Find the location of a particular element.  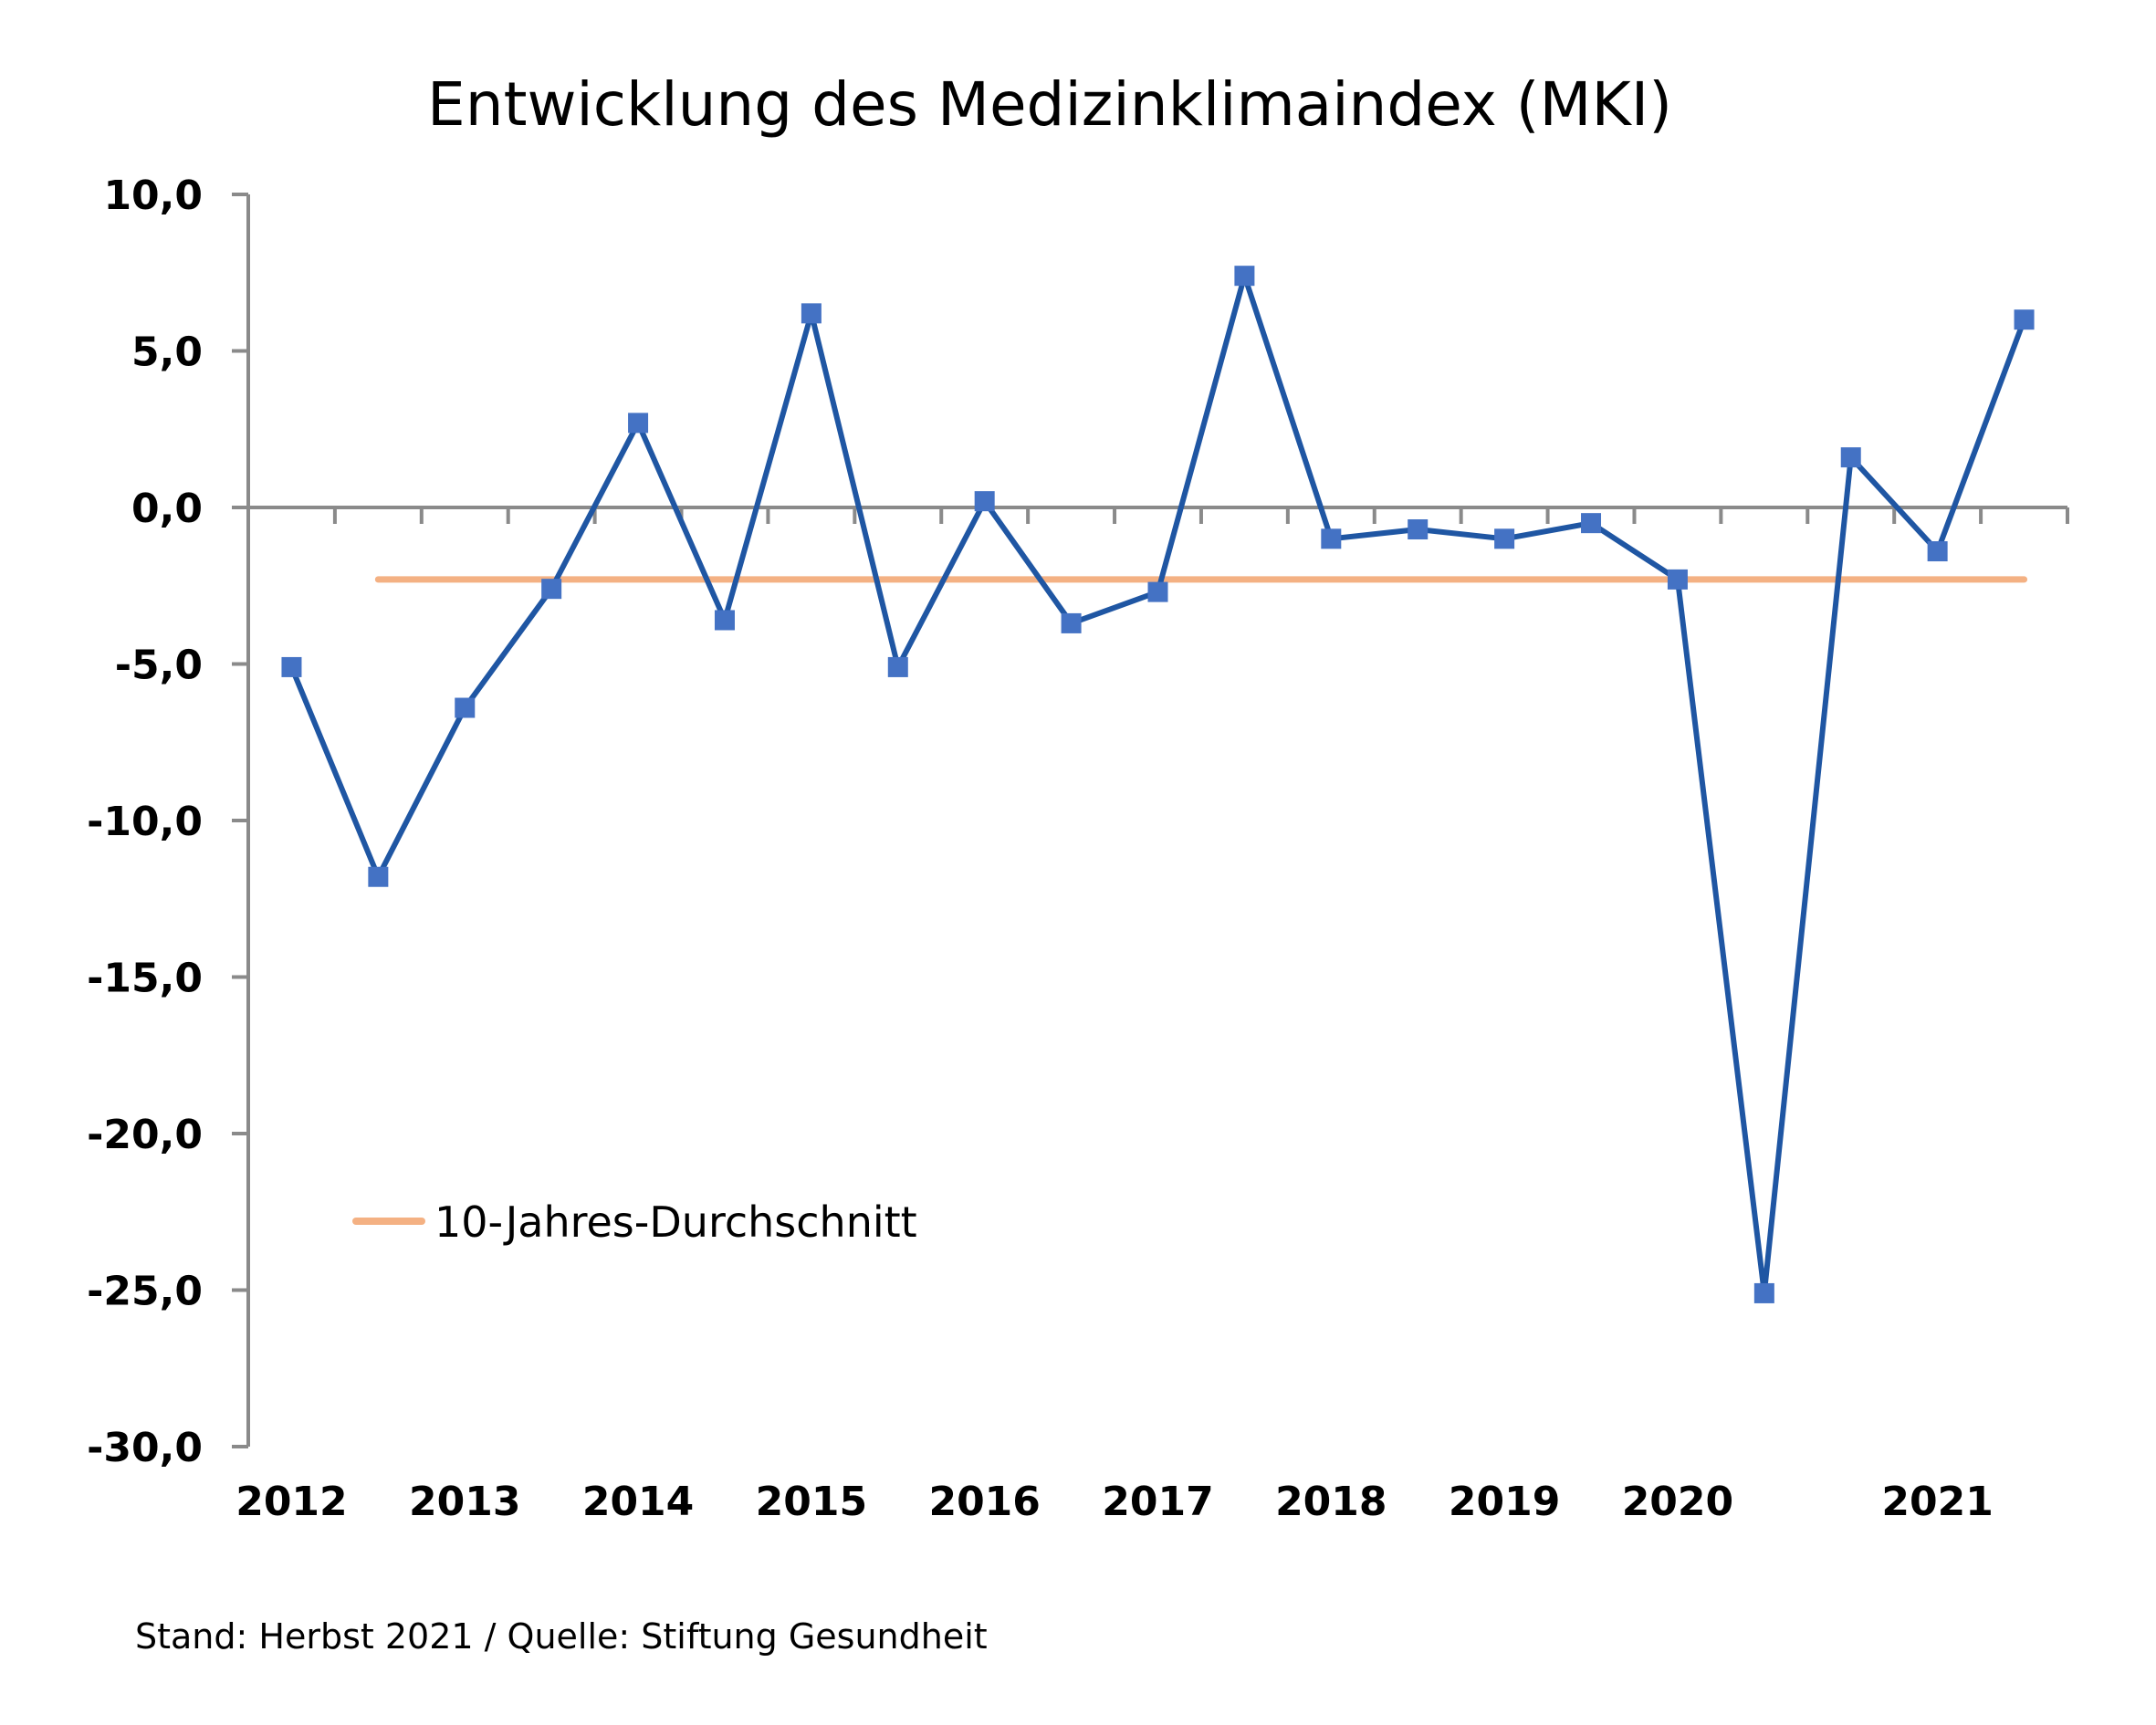

x-tick-label: 2017 is located at coordinates (1157, 1502).